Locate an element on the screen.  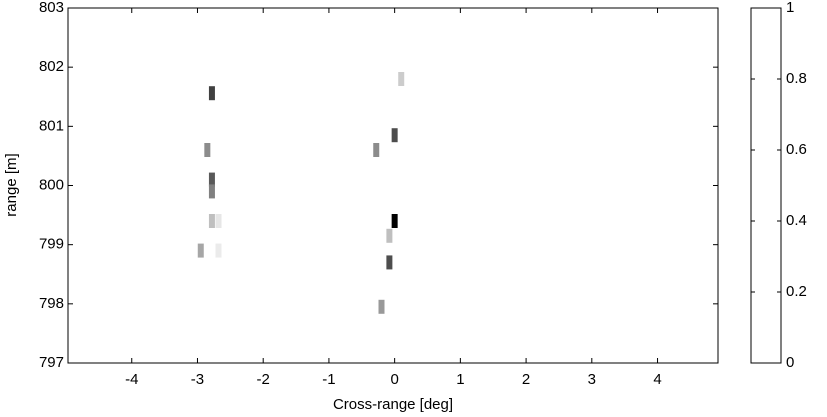
colorbar is located at coordinates (766, 185).